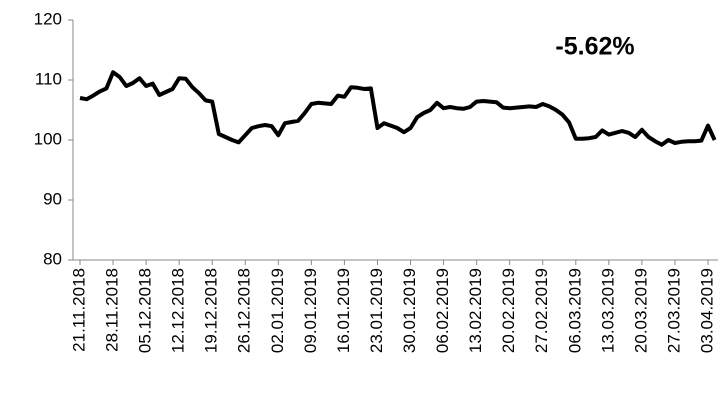  Describe the element at coordinates (607, 310) in the screenshot. I see `x-tick-label: 13.03.2019` at that location.